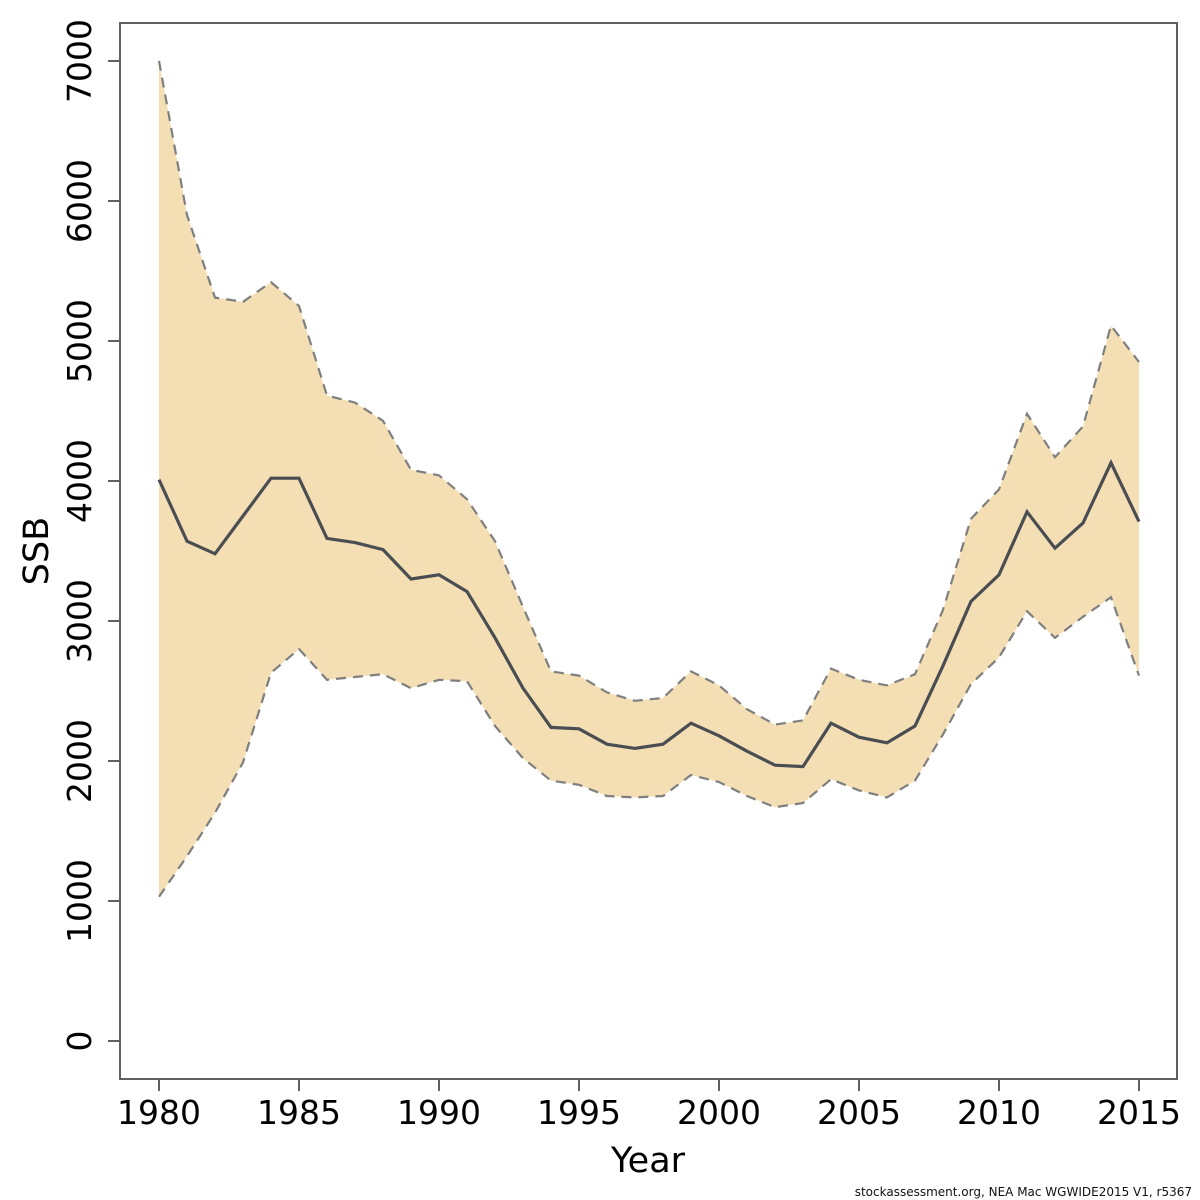 The image size is (1200, 1200). What do you see at coordinates (648, 1161) in the screenshot?
I see `x-axis-title: Year` at bounding box center [648, 1161].